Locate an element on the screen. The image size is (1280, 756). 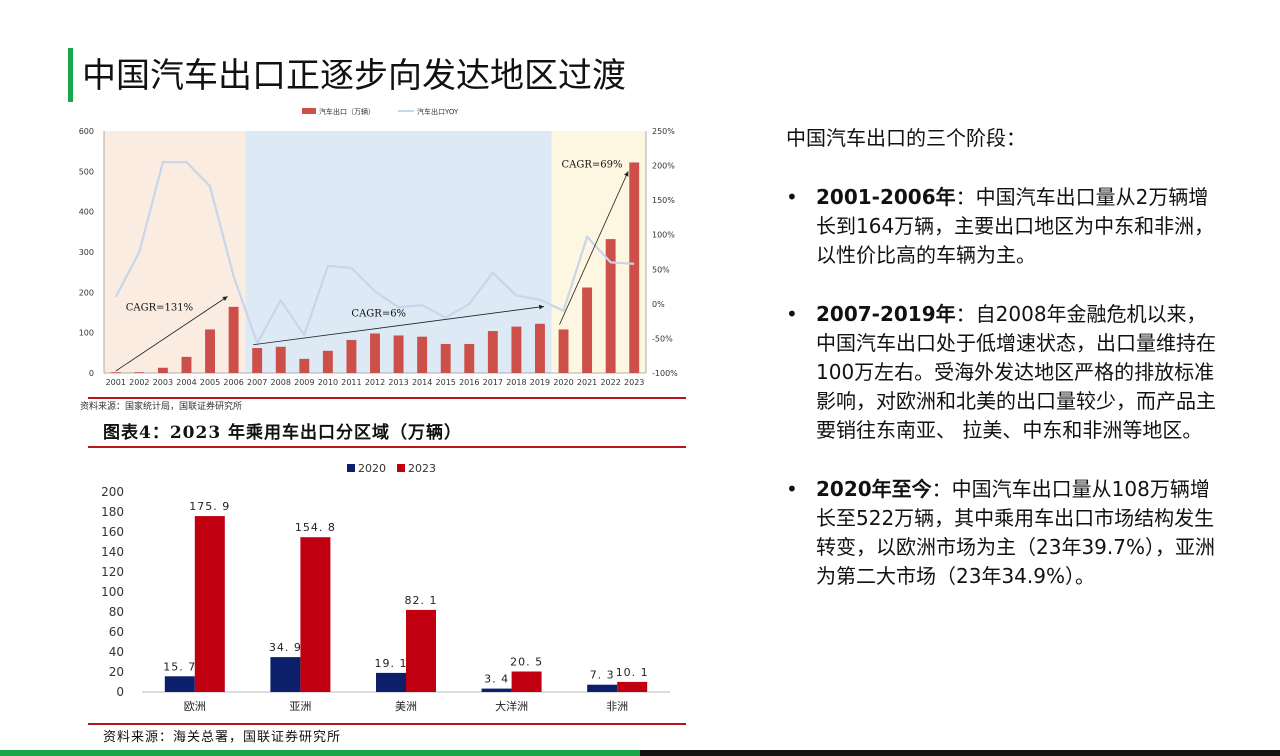
data-label: 10. 1 is located at coordinates (632, 672).